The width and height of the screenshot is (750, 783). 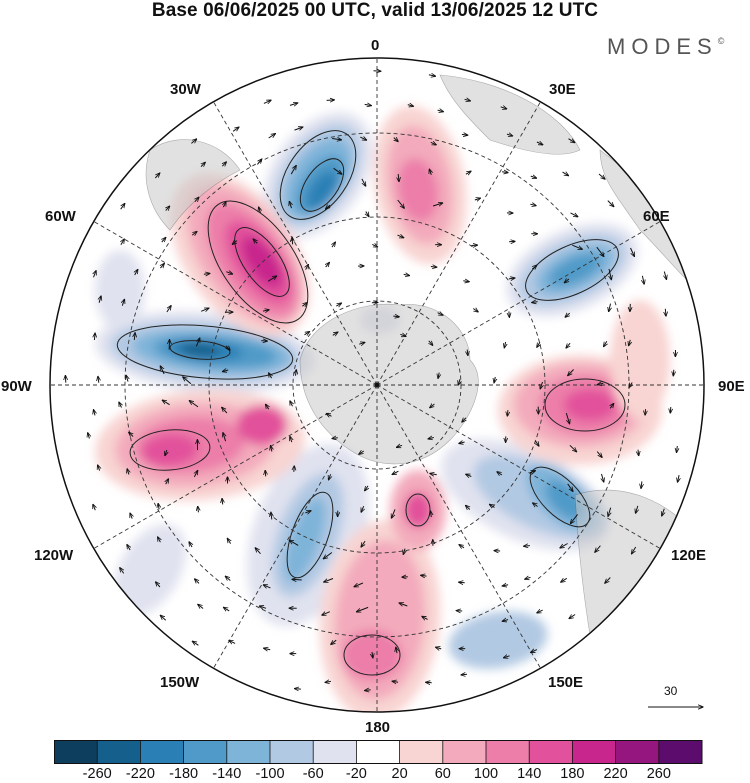 What do you see at coordinates (313, 774) in the screenshot?
I see `colorbar-tick-label: -60` at bounding box center [313, 774].